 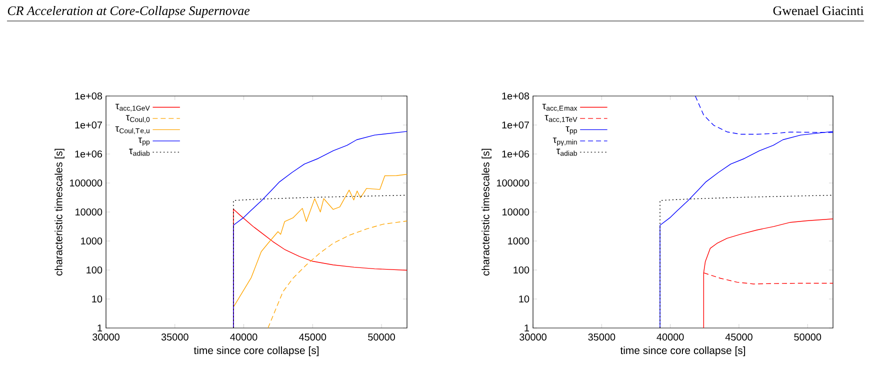 What do you see at coordinates (138, 119) in the screenshot?
I see `legend-label: τ$_{Coul,0}$` at bounding box center [138, 119].